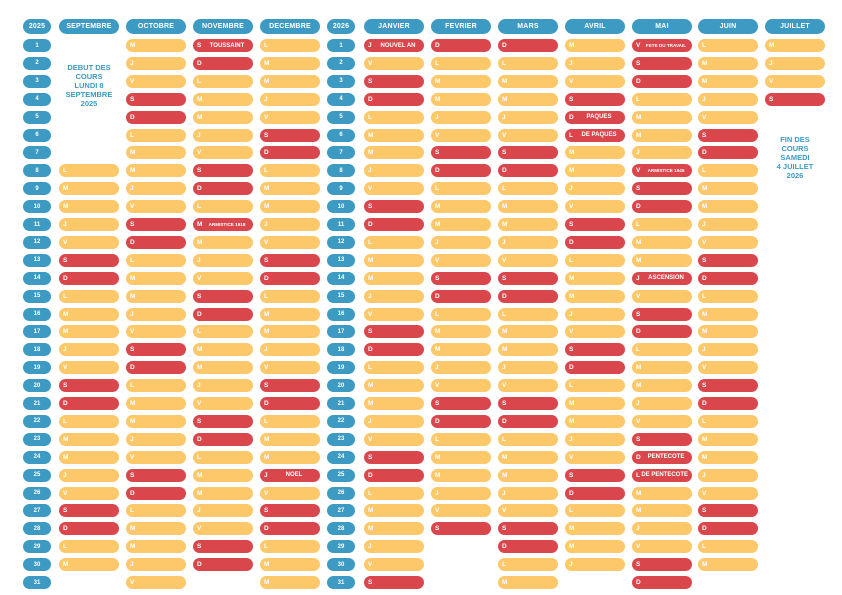  What do you see at coordinates (223, 45) in the screenshot?
I see `holiday-cell: S TOUSSAINT` at bounding box center [223, 45].